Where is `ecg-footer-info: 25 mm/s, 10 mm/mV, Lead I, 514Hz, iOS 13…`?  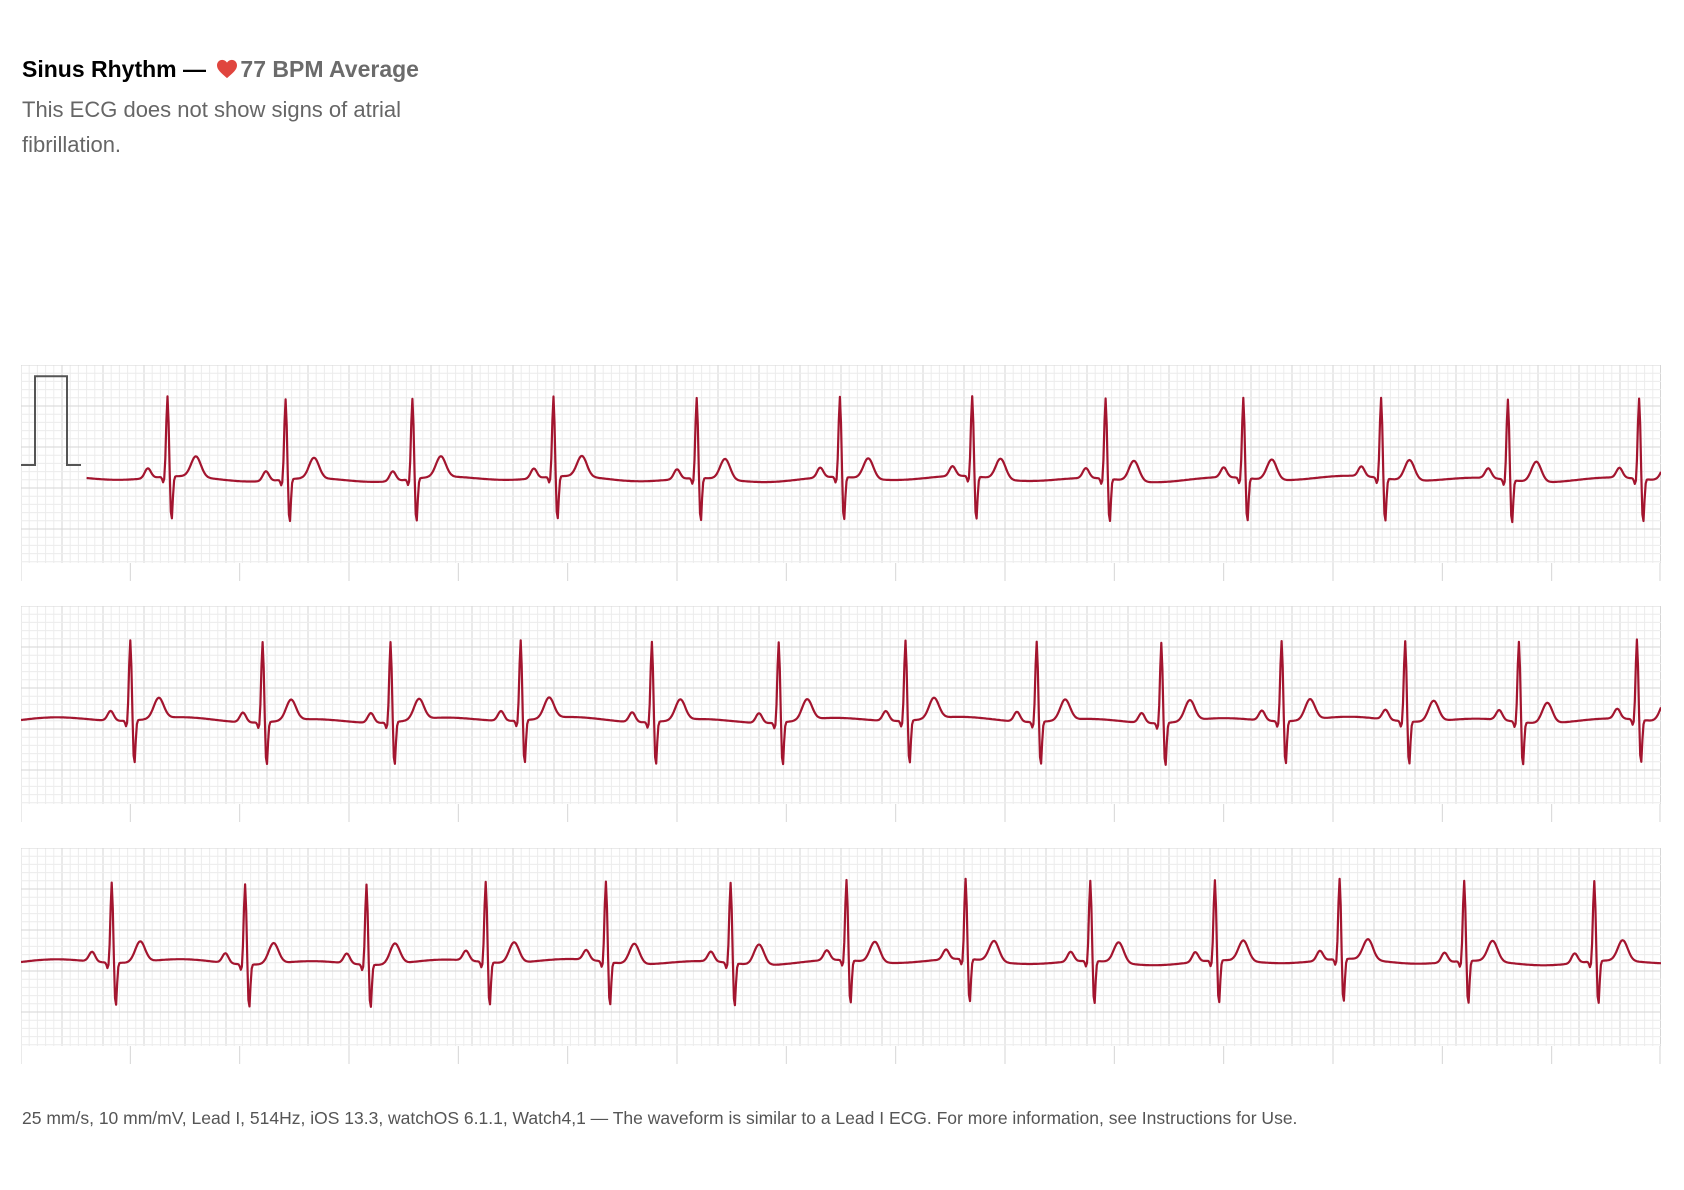 ecg-footer-info: 25 mm/s, 10 mm/mV, Lead I, 514Hz, iOS 13… is located at coordinates (660, 1118).